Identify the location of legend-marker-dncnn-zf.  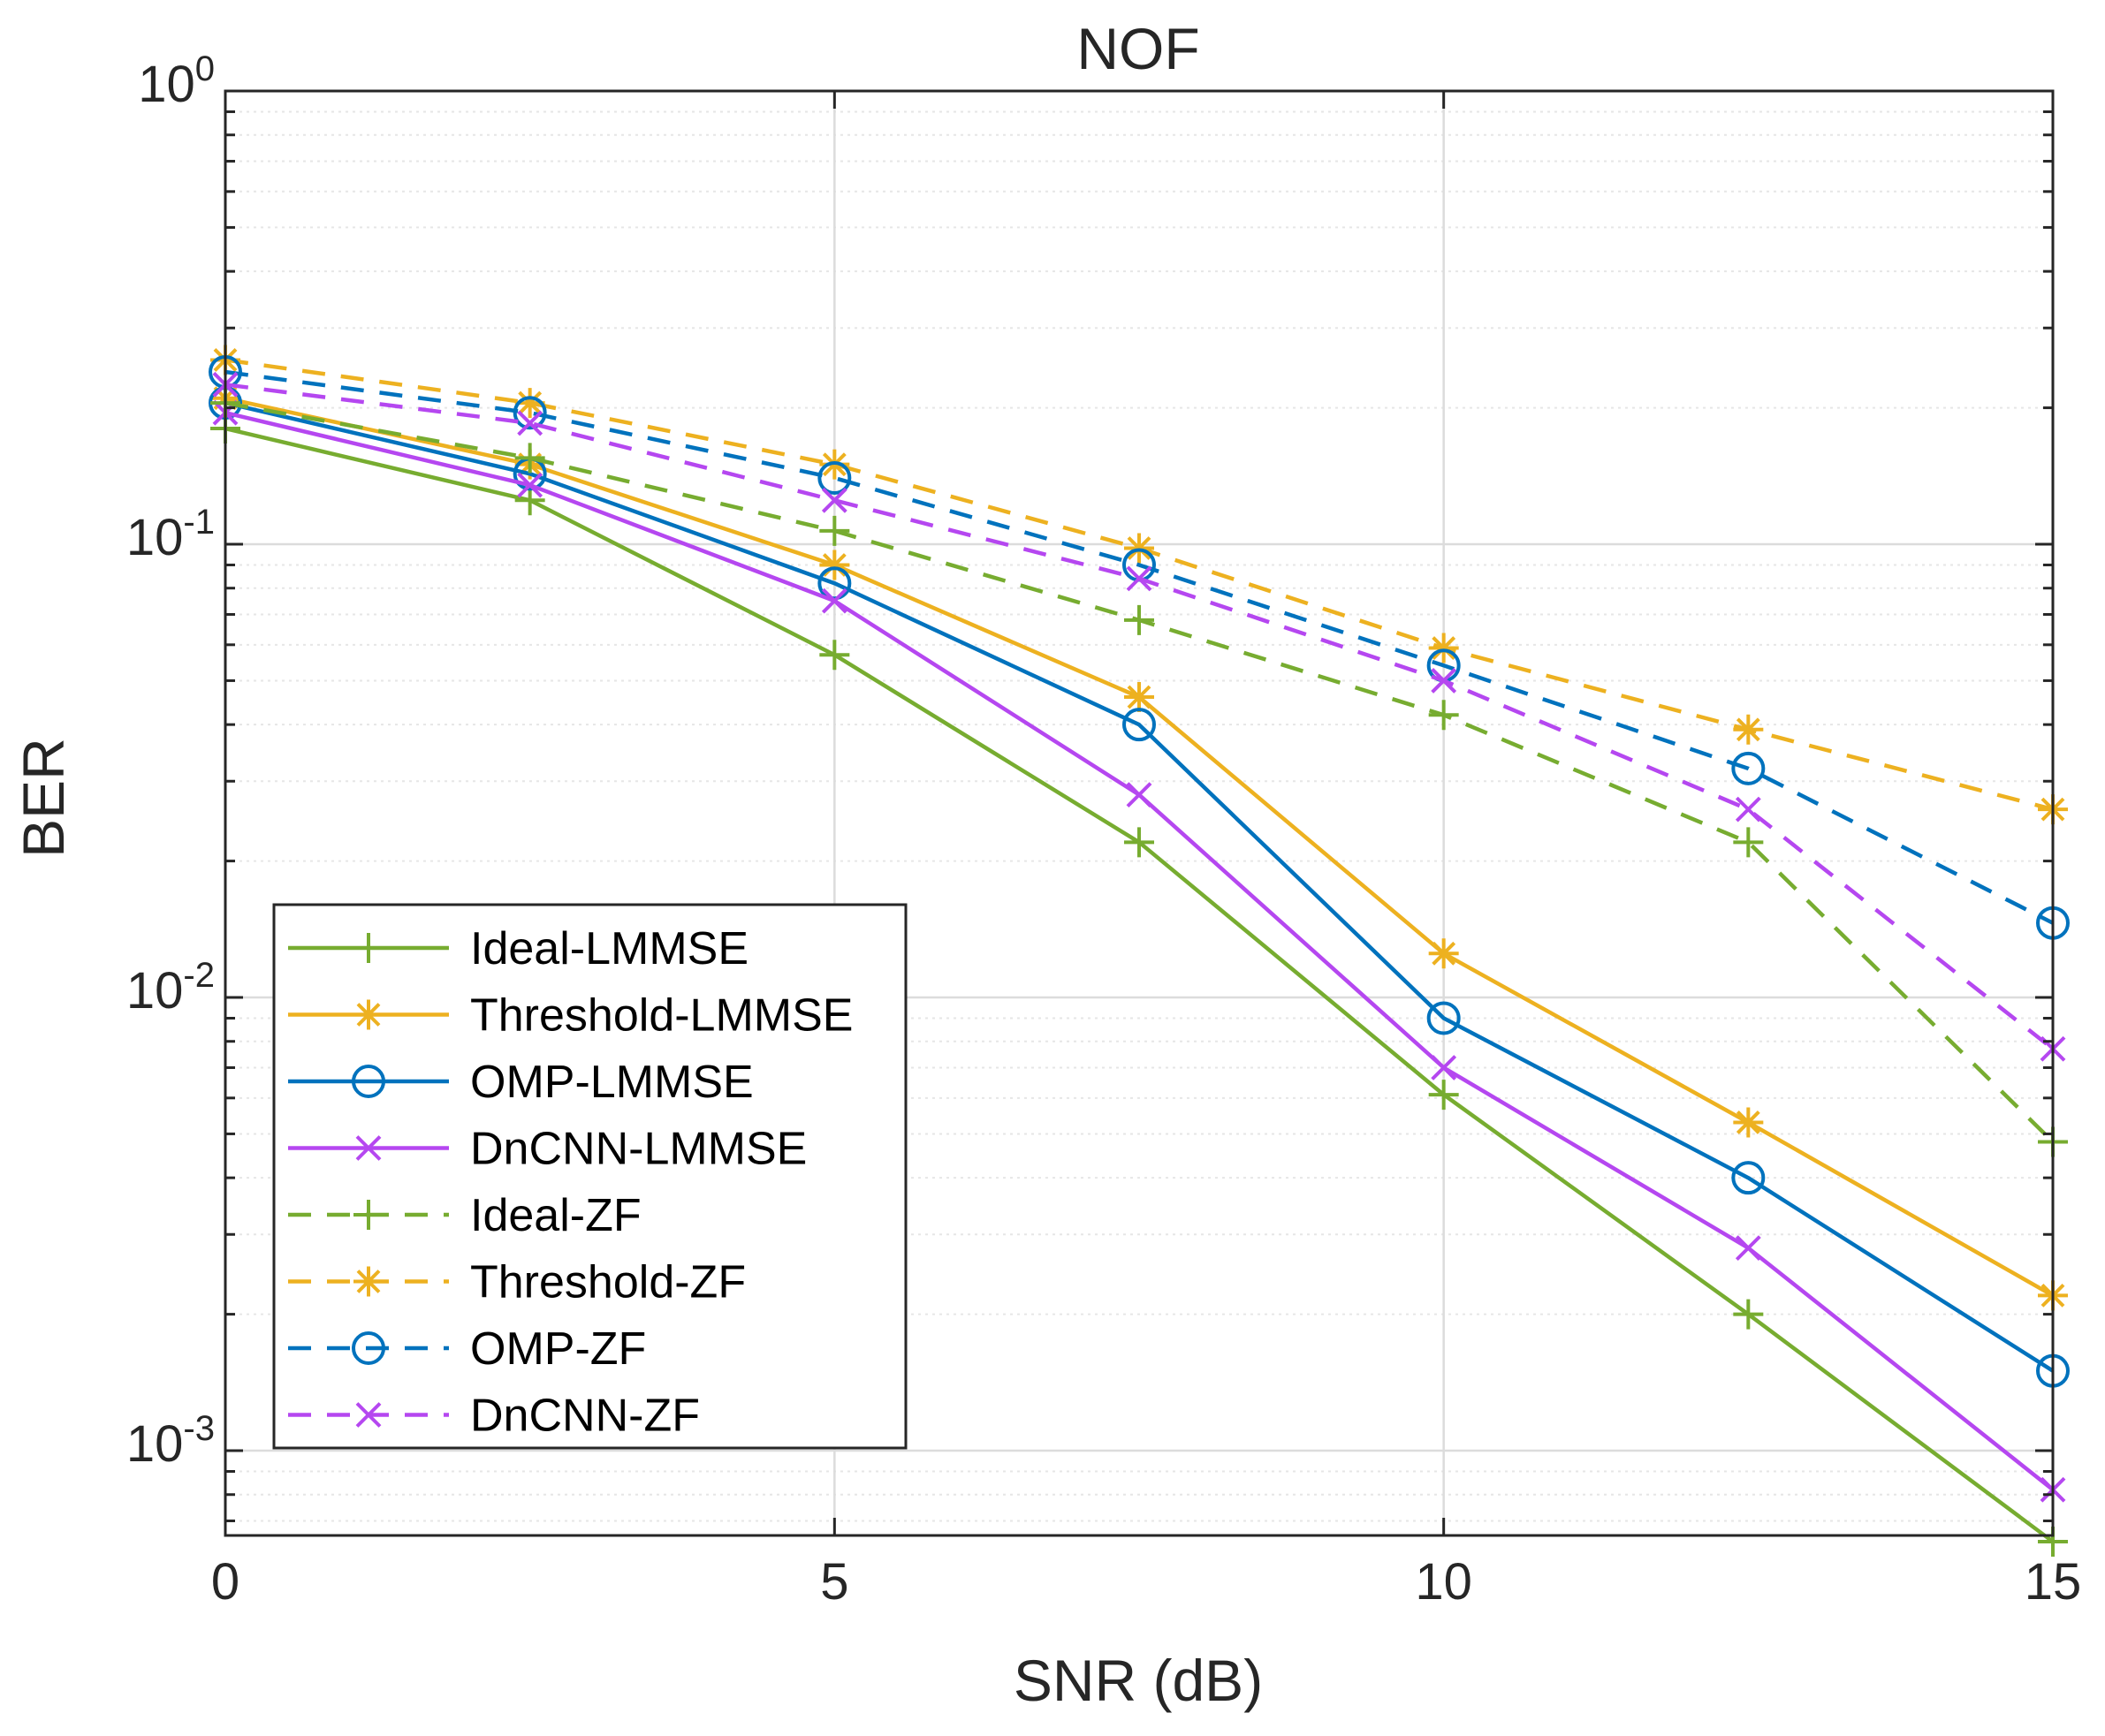
(368, 1415).